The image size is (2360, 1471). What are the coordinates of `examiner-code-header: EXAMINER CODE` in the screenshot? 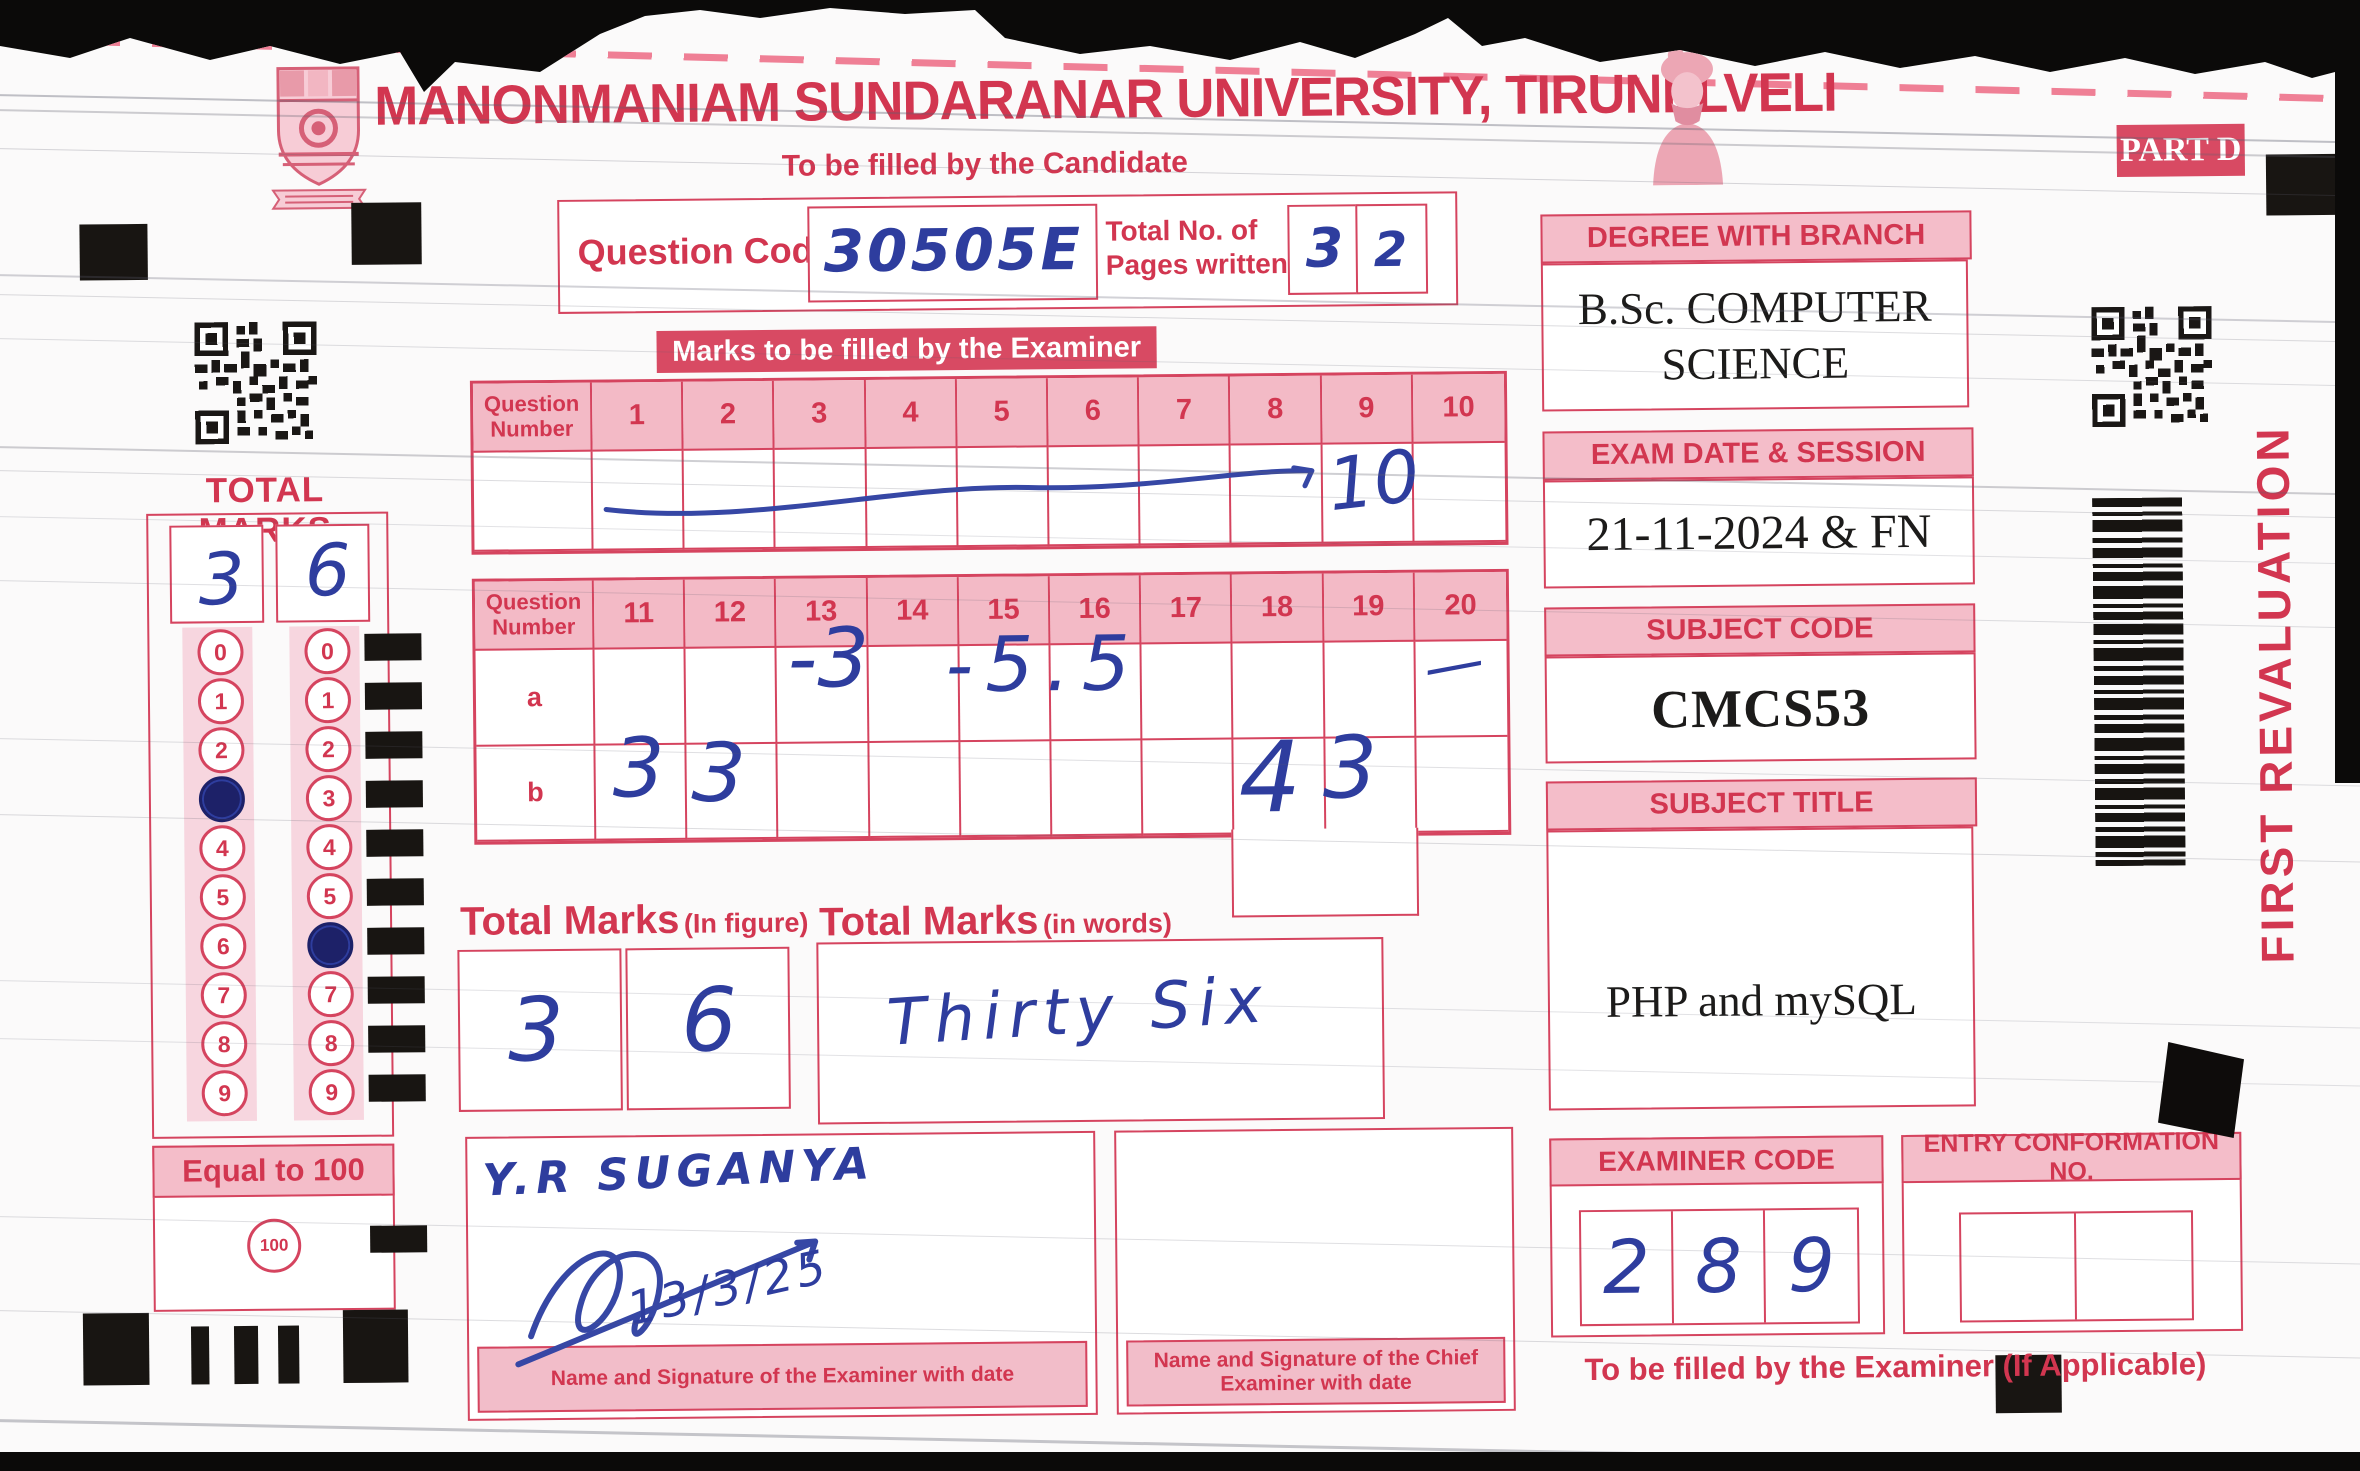 It's located at (1716, 1160).